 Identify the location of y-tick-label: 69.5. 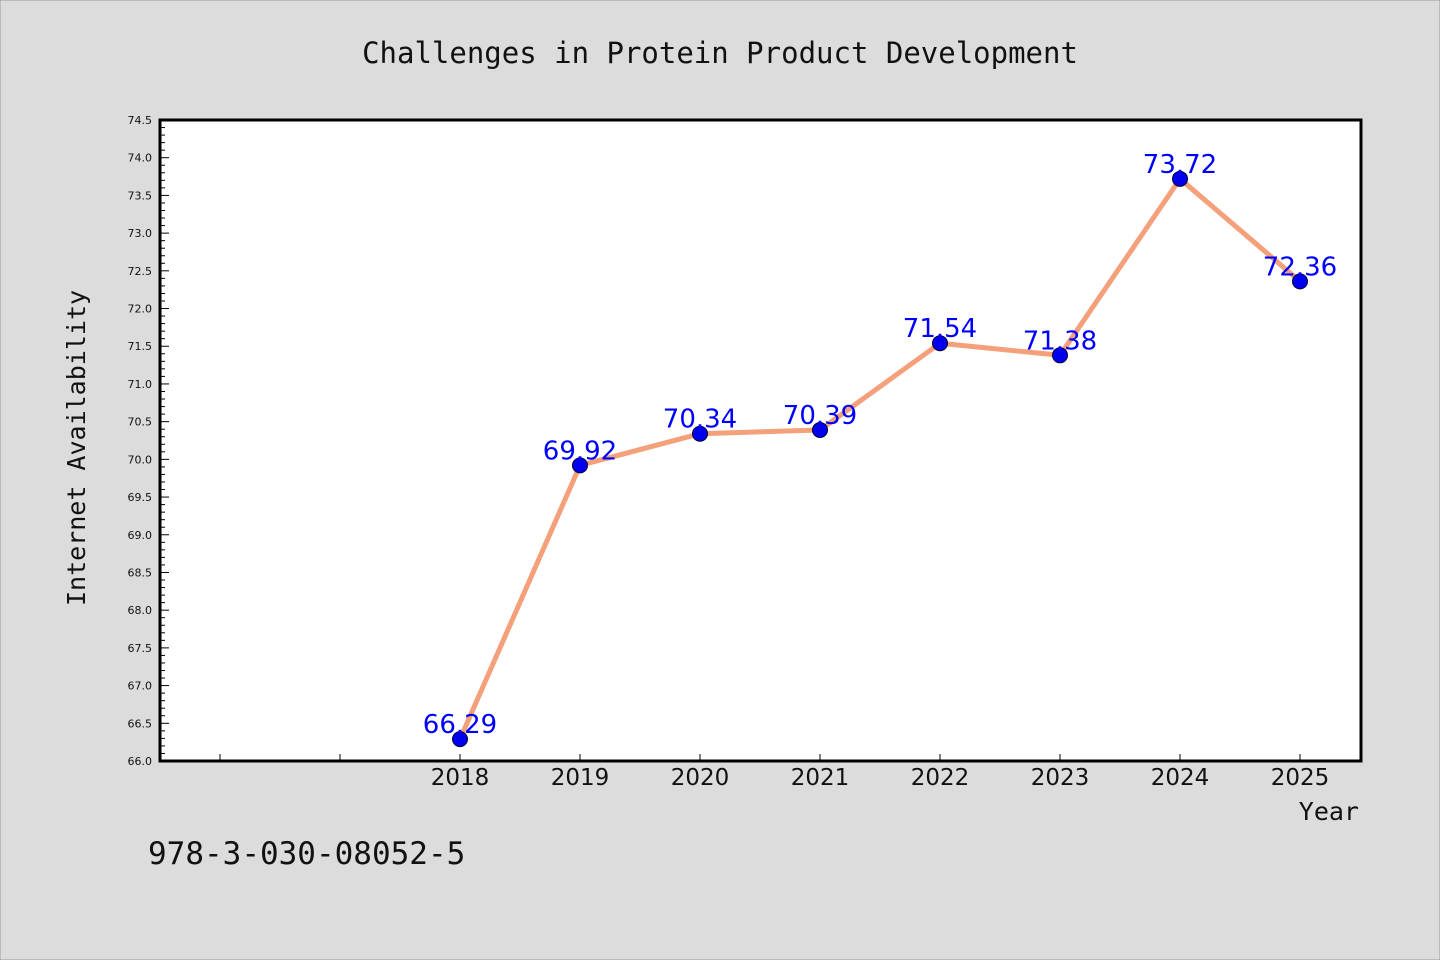
(140, 497).